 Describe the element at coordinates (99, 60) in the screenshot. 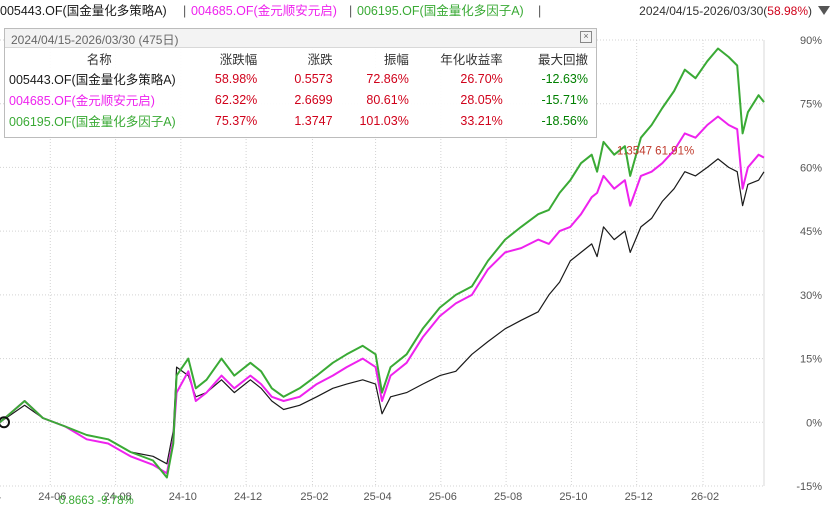

I see `column-header: 名称` at that location.